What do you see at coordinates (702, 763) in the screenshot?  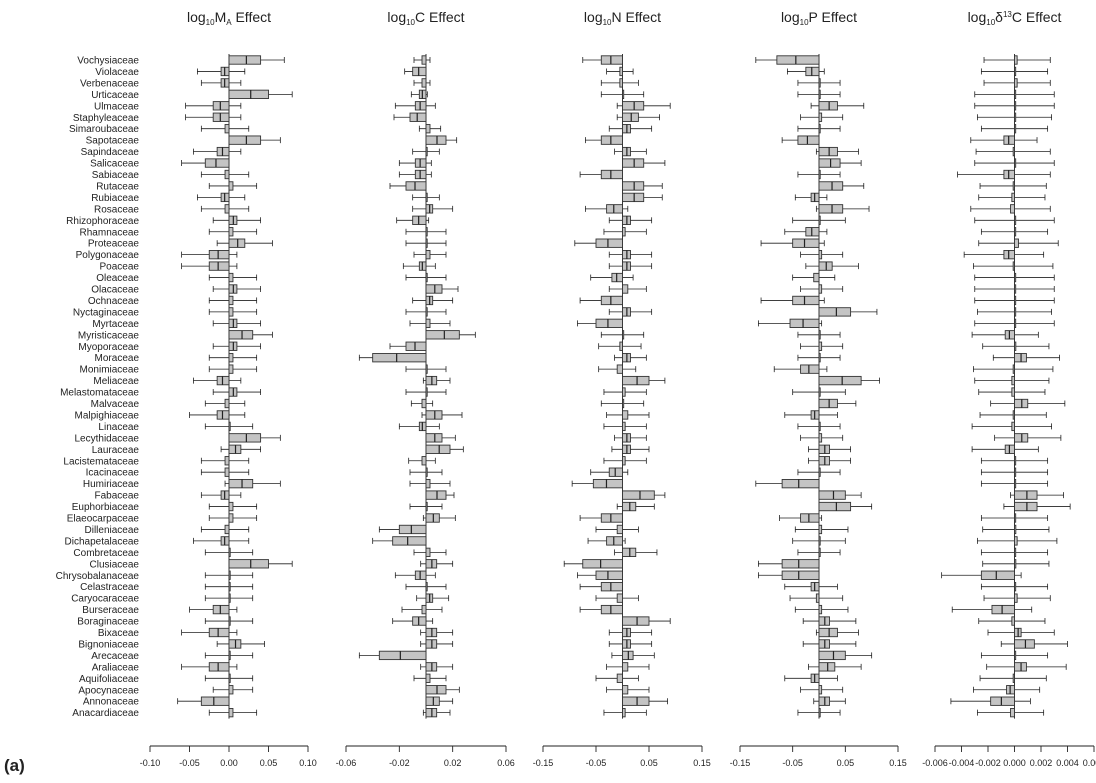 I see `x-tick-label: 0.15` at bounding box center [702, 763].